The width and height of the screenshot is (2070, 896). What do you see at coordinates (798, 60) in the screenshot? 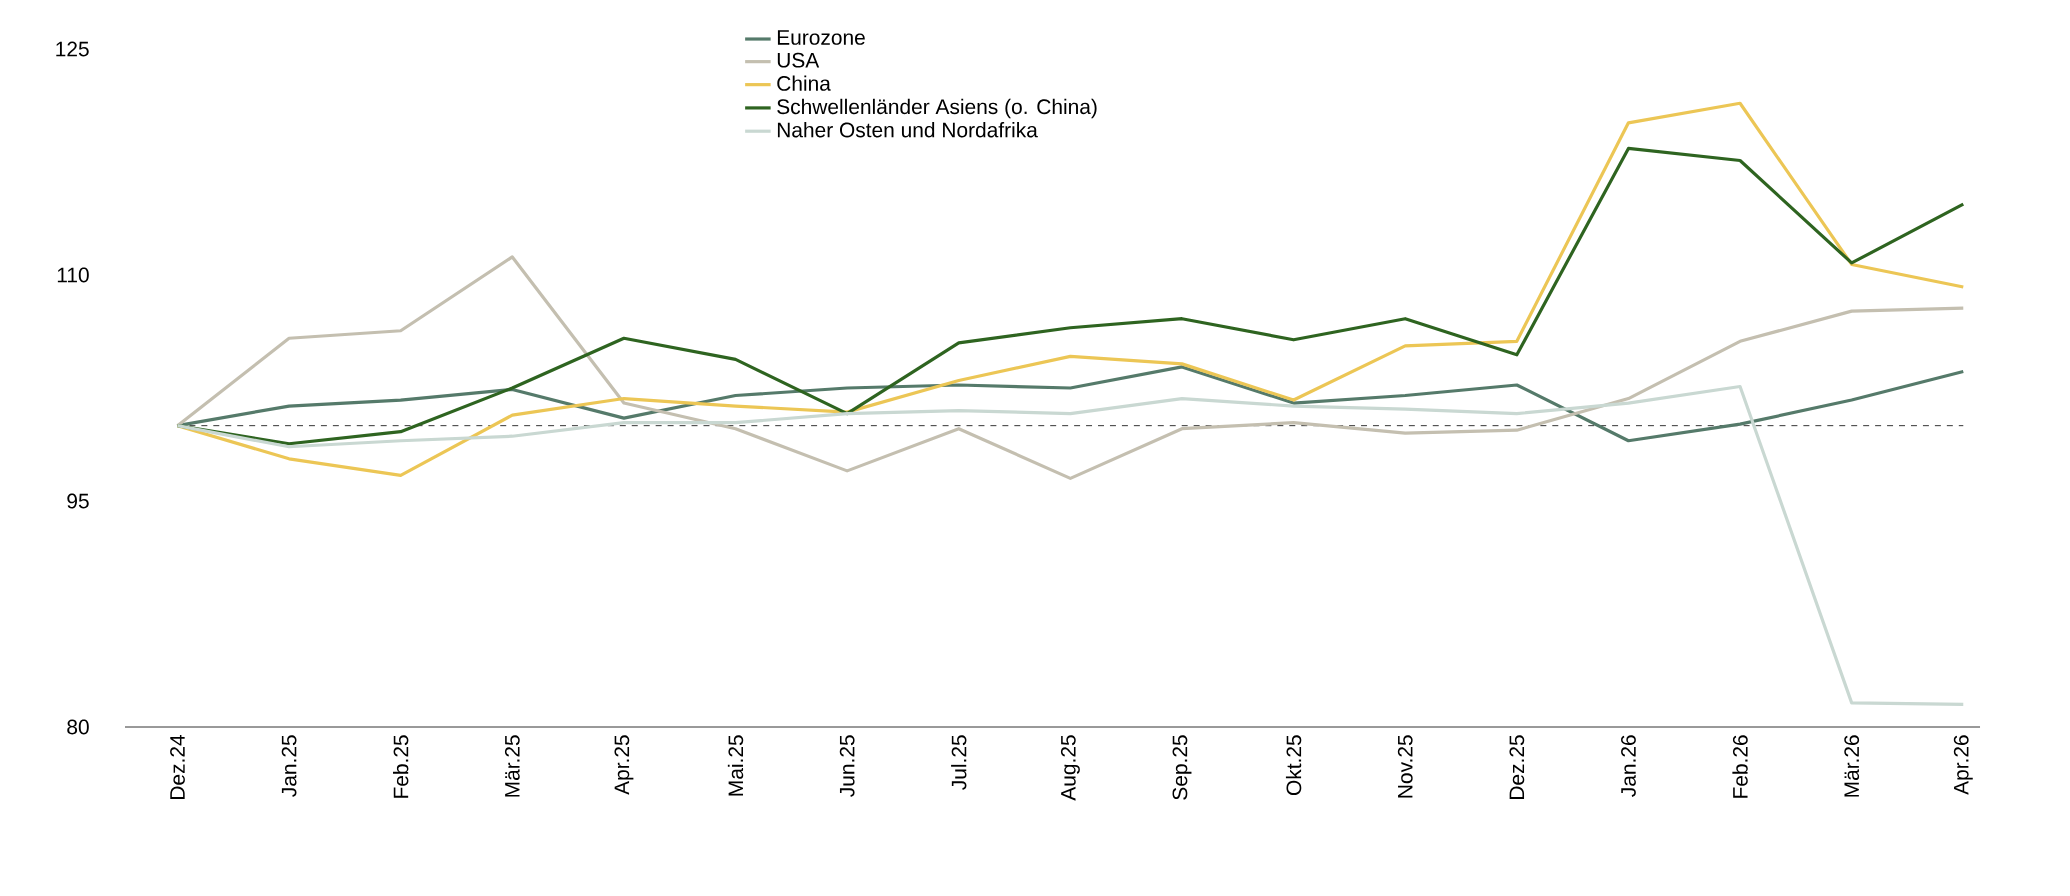
I see `legend-label: USA` at bounding box center [798, 60].